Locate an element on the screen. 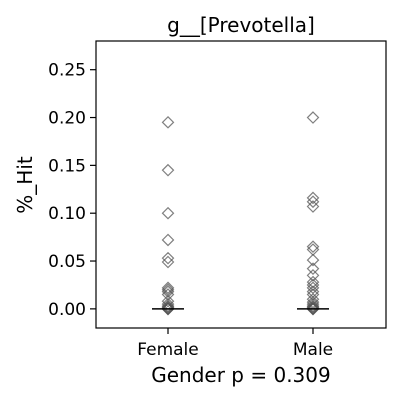 The width and height of the screenshot is (400, 400). y-tick-label: 0.25 is located at coordinates (67, 71).